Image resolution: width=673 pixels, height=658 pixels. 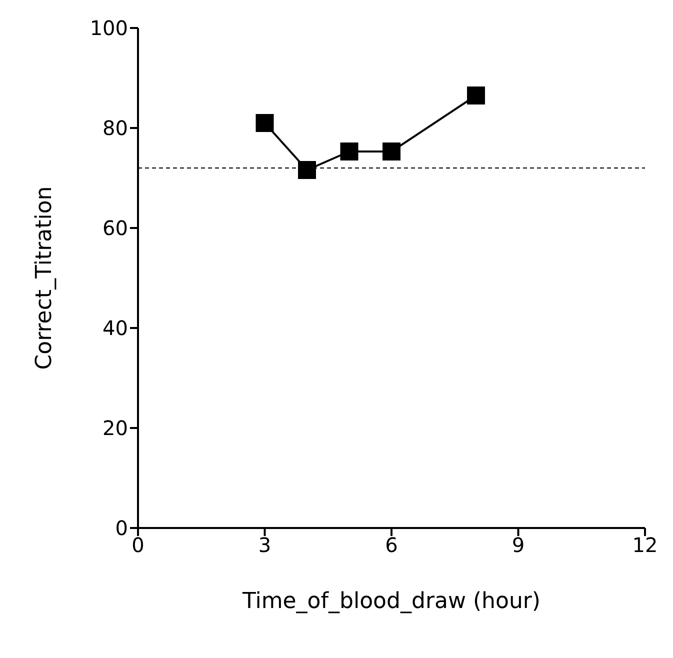 What do you see at coordinates (115, 428) in the screenshot?
I see `y-tick-label: 20` at bounding box center [115, 428].